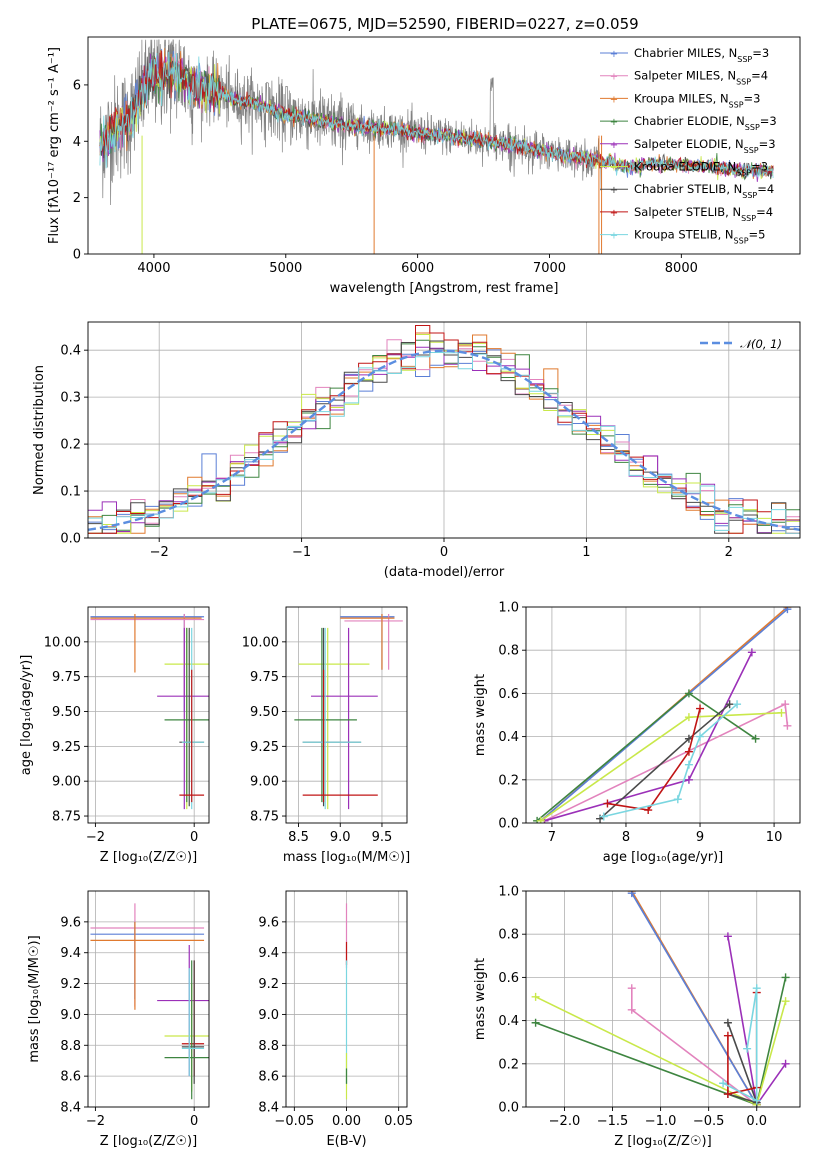 This screenshot has width=819, height=1170. Describe the element at coordinates (756, 1121) in the screenshot. I see `x-tick-label: 0.0` at that location.